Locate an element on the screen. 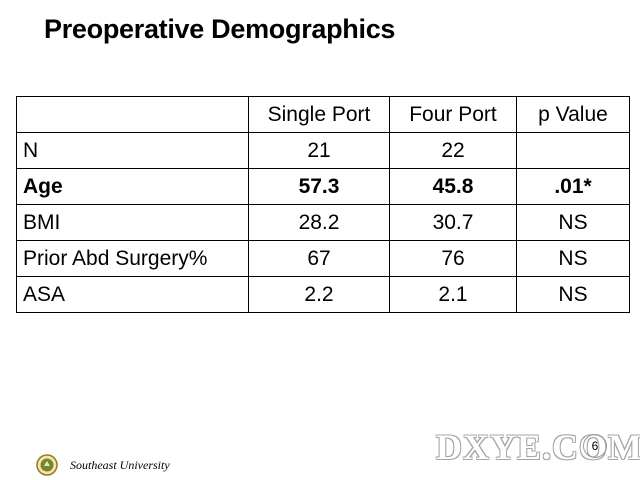 This screenshot has height=480, width=640. row-label: N is located at coordinates (132, 150).